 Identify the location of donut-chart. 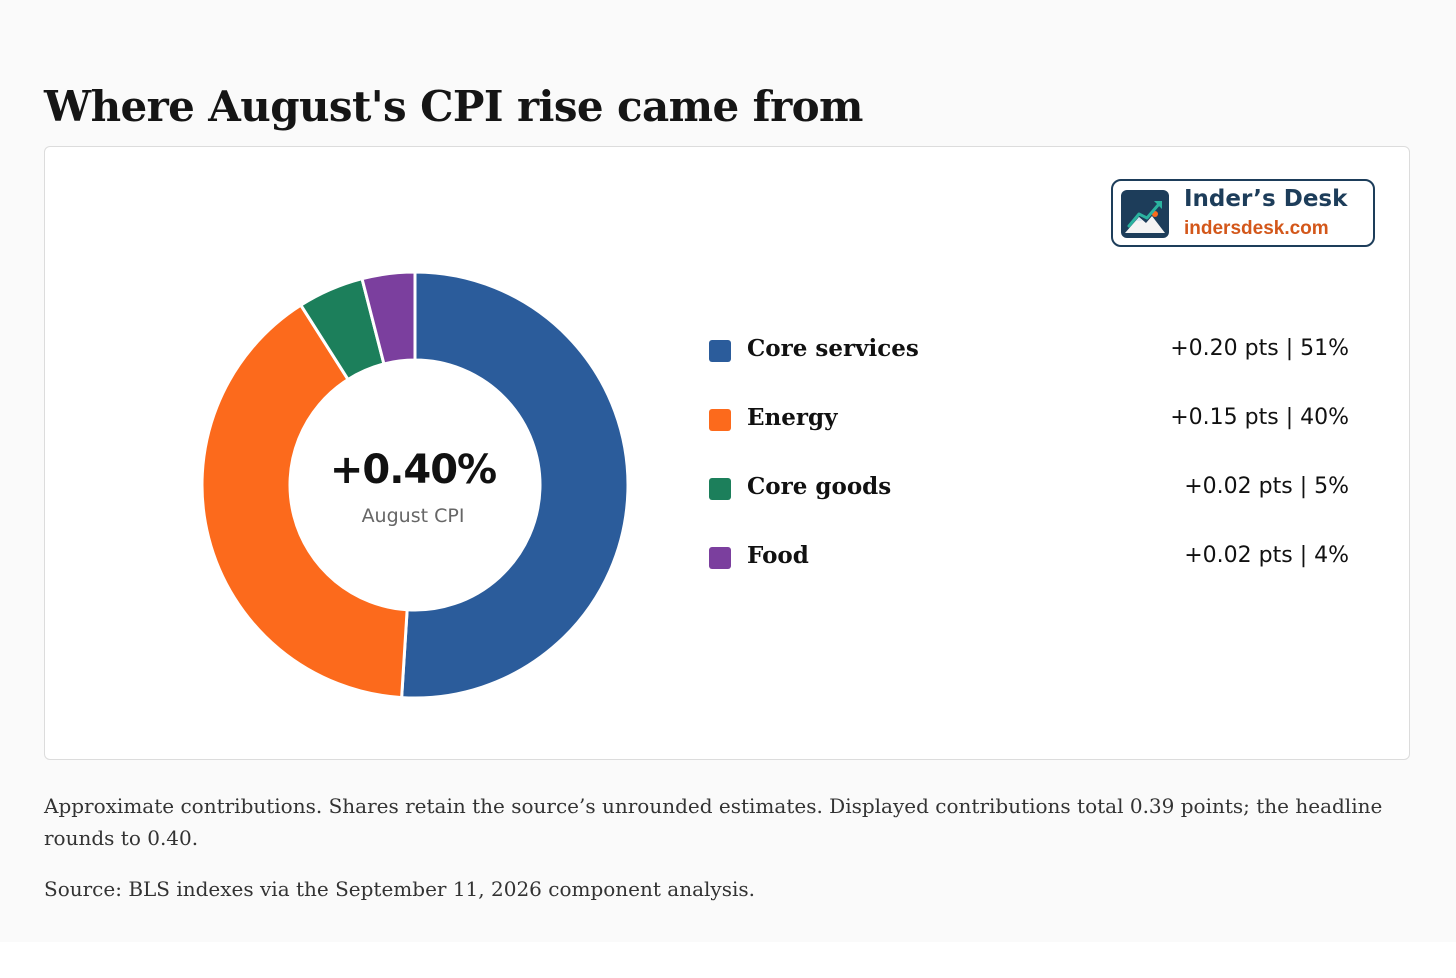
(415, 485).